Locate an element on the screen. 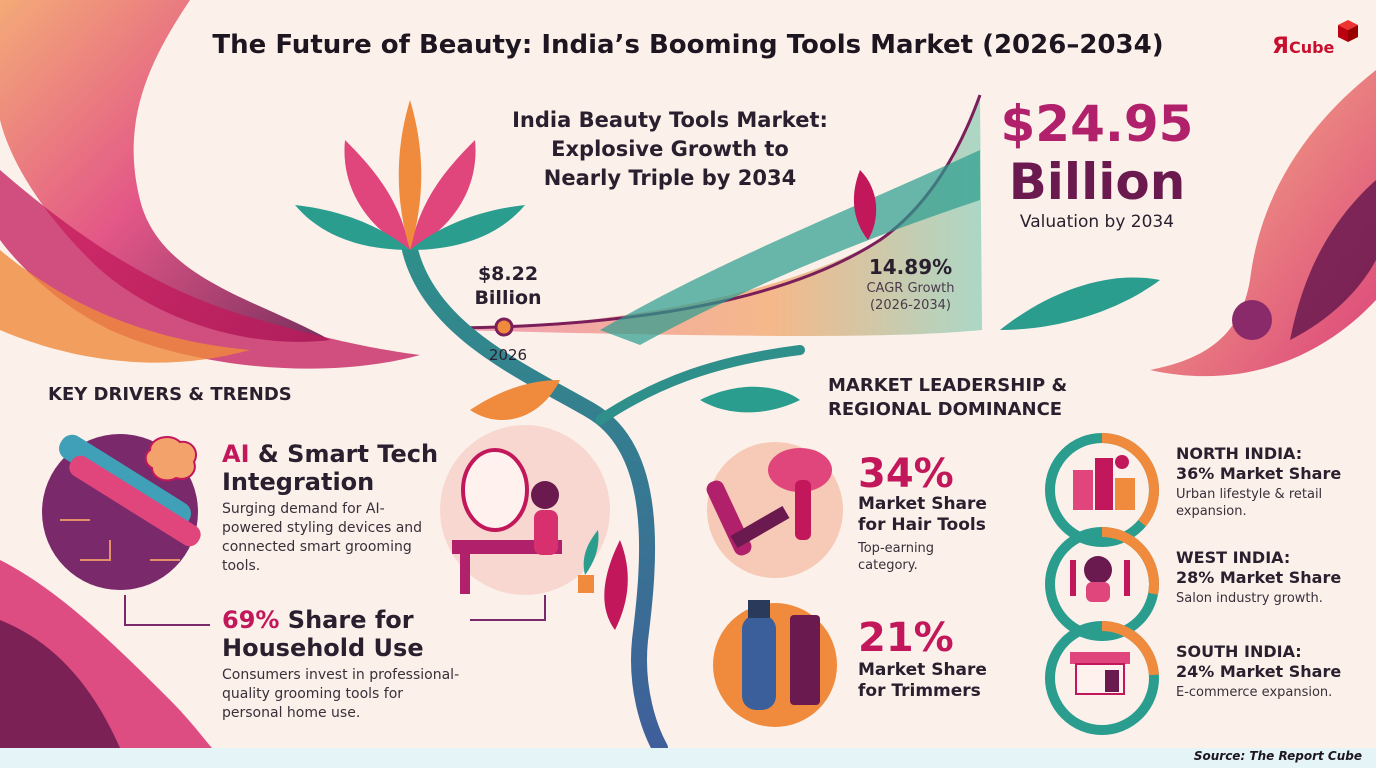 The width and height of the screenshot is (1376, 768). valuation-label: Valuation by 2034 is located at coordinates (1097, 222).